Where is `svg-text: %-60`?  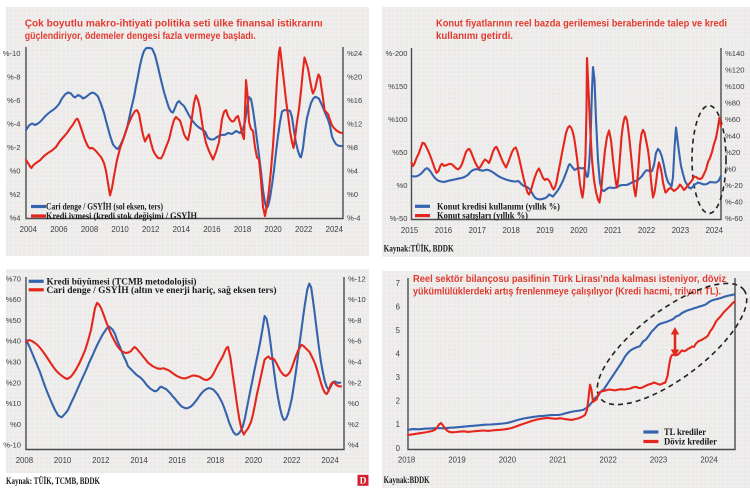 svg-text: %-60 is located at coordinates (734, 218).